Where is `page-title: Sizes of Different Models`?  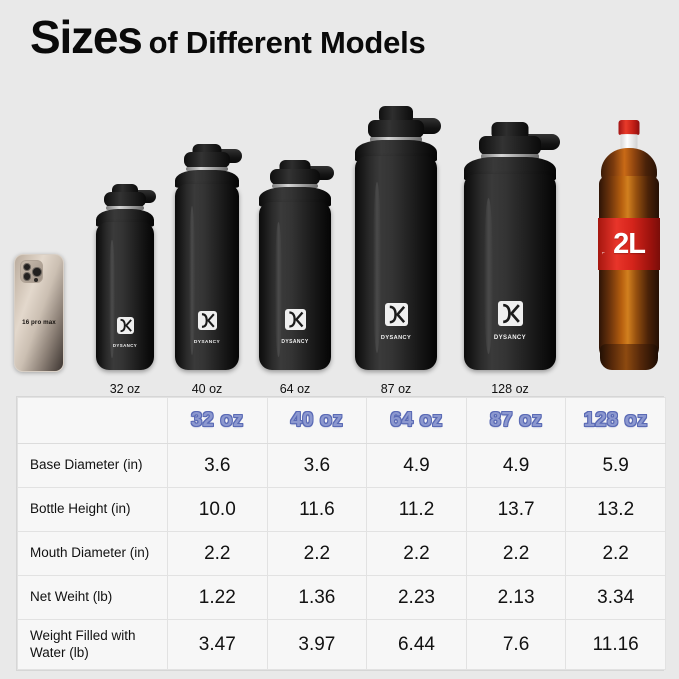 page-title: Sizes of Different Models is located at coordinates (228, 37).